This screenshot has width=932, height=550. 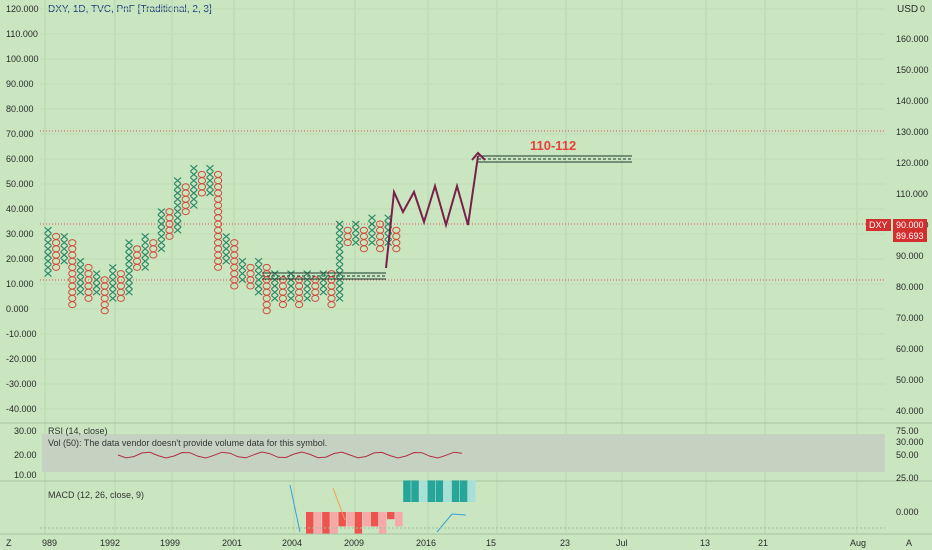 What do you see at coordinates (96, 495) in the screenshot?
I see `macd-label: MACD (12, 26, close, 9)` at bounding box center [96, 495].